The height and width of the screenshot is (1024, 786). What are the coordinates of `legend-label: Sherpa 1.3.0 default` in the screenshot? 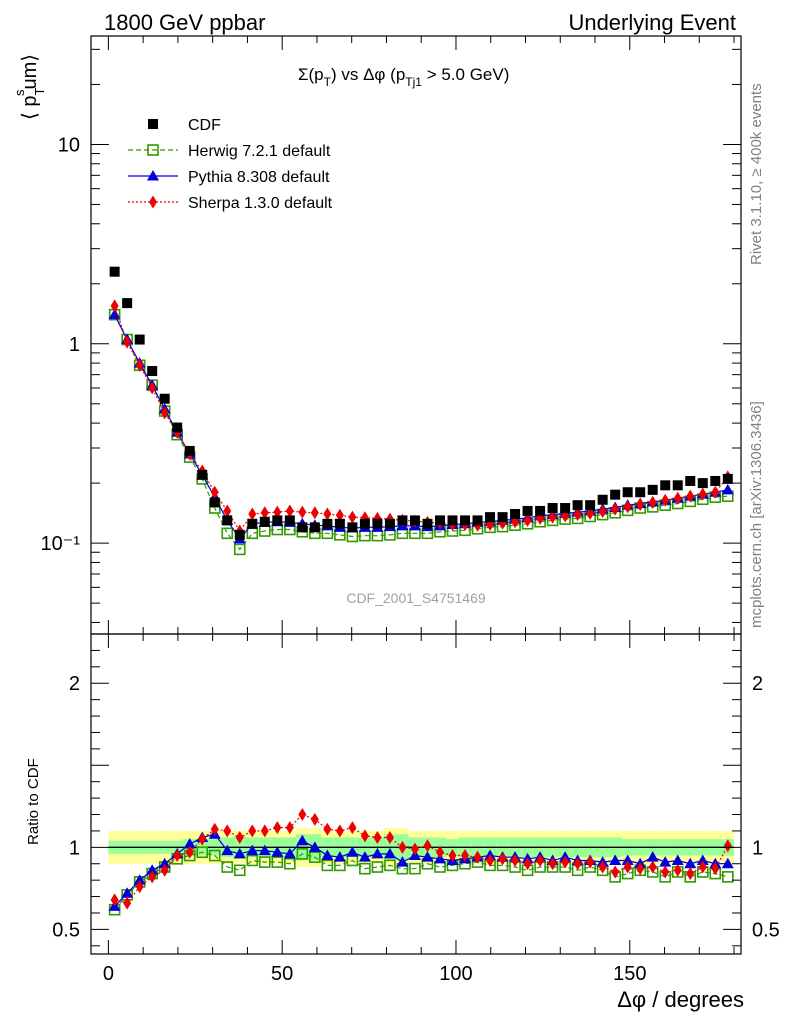 It's located at (260, 203).